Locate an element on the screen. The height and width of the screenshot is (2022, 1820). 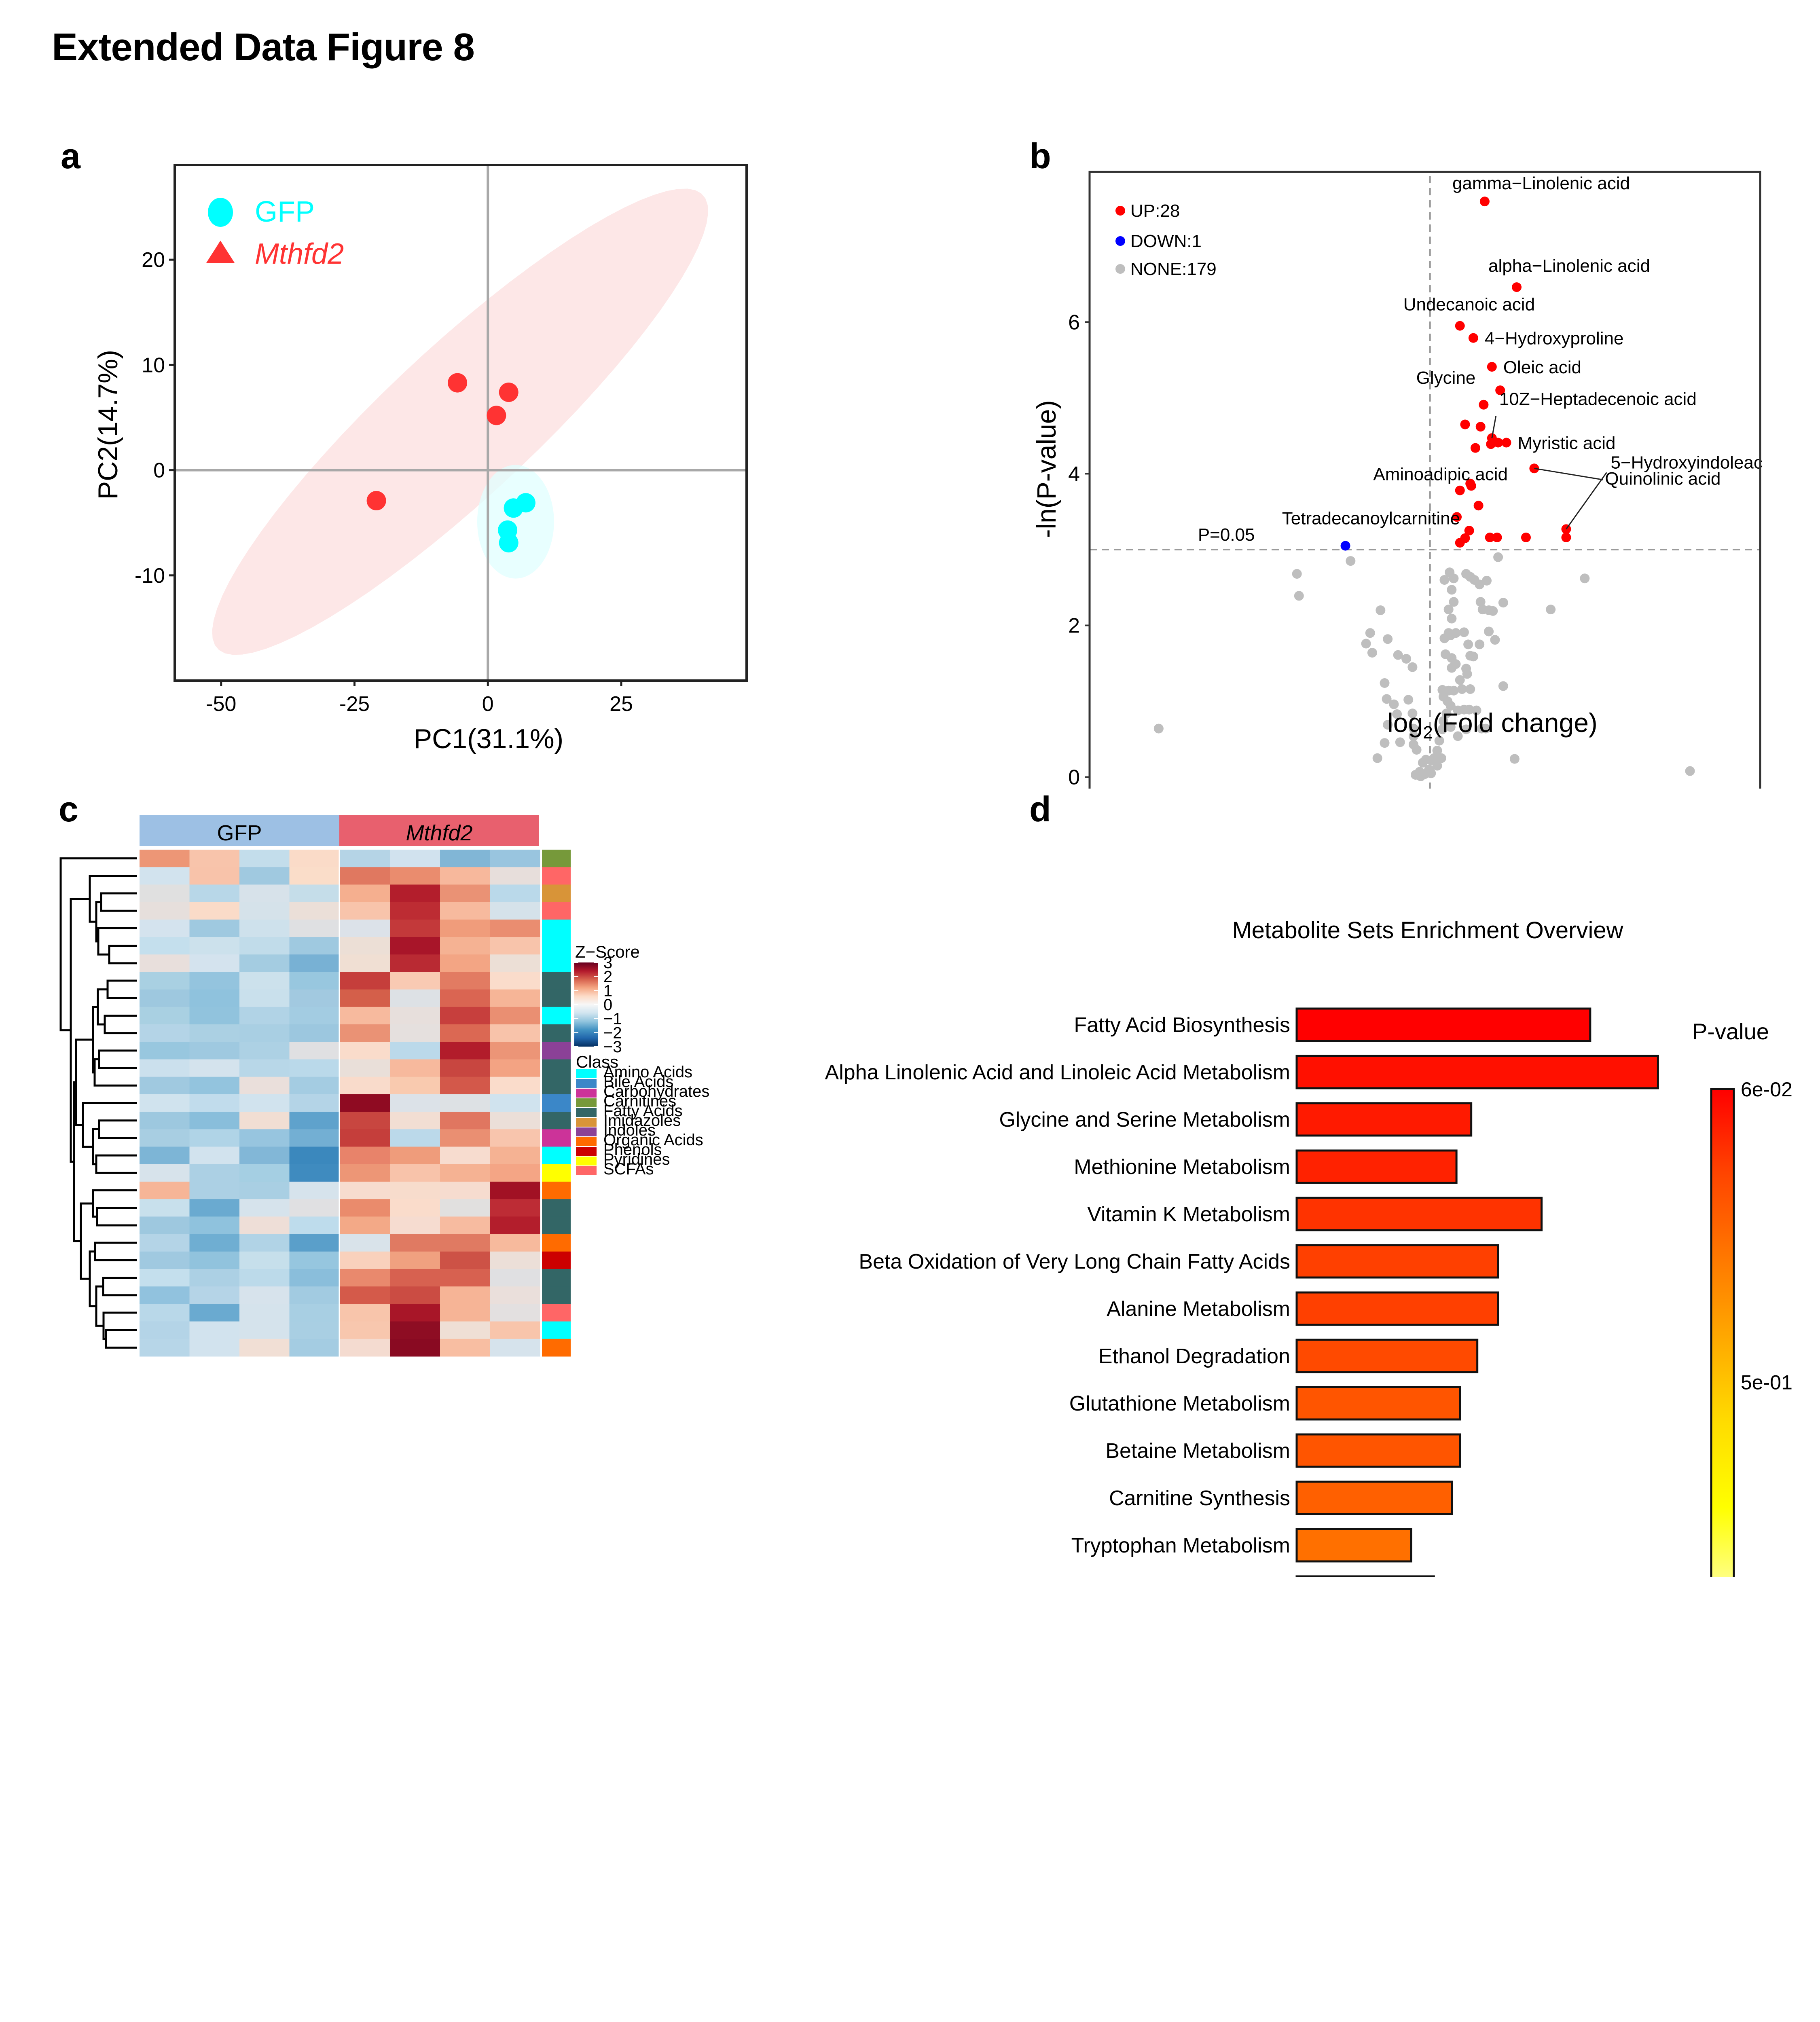
y-tick-label: 6 is located at coordinates (1074, 322).